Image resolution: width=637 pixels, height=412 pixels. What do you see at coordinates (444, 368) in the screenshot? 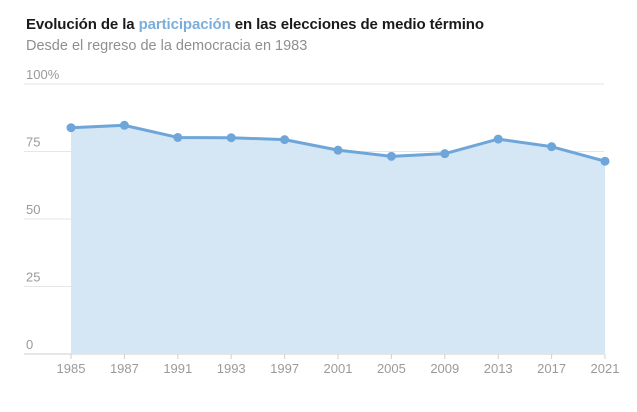
I see `x-tick-label-2009: 2009` at bounding box center [444, 368].